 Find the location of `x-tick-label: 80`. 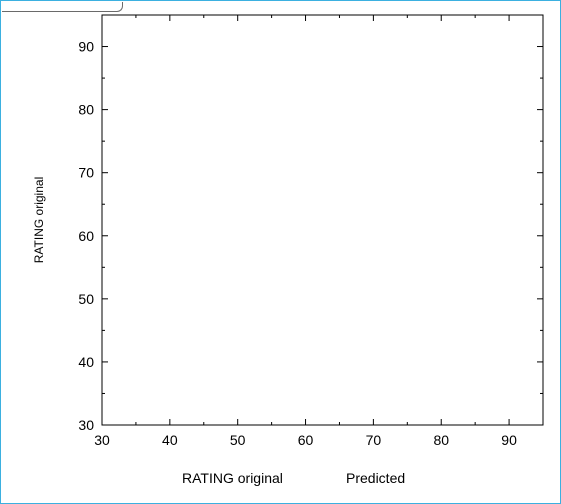

x-tick-label: 80 is located at coordinates (441, 440).